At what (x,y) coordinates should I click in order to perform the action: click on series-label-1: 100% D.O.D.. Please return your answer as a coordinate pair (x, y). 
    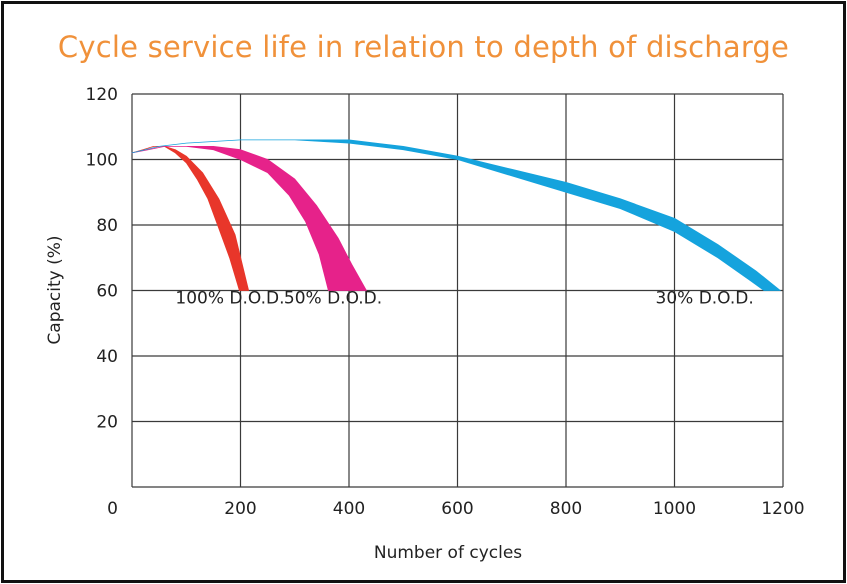
    Looking at the image, I should click on (229, 299).